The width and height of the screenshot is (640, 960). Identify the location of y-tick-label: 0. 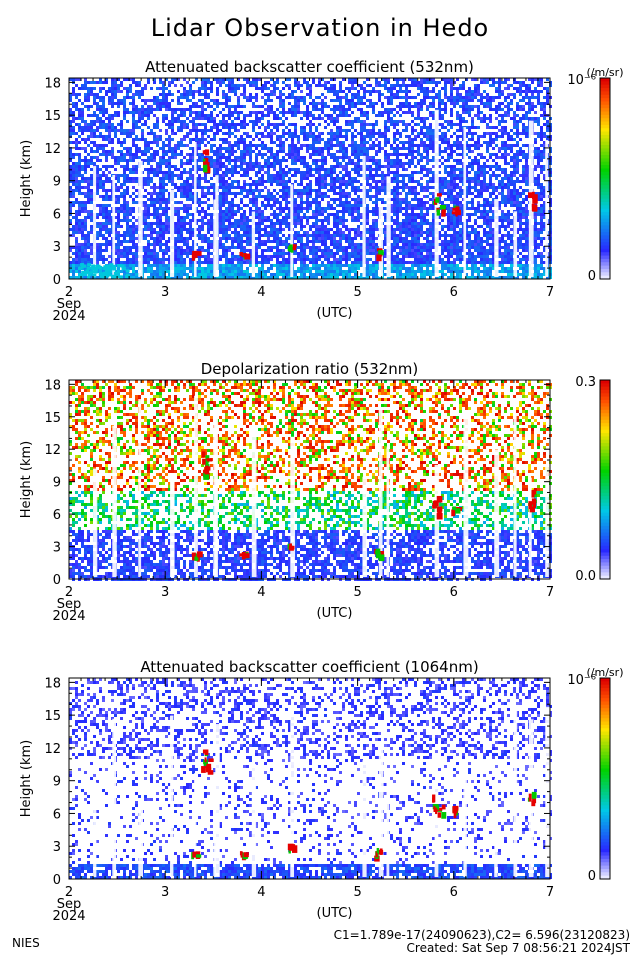
(57, 580).